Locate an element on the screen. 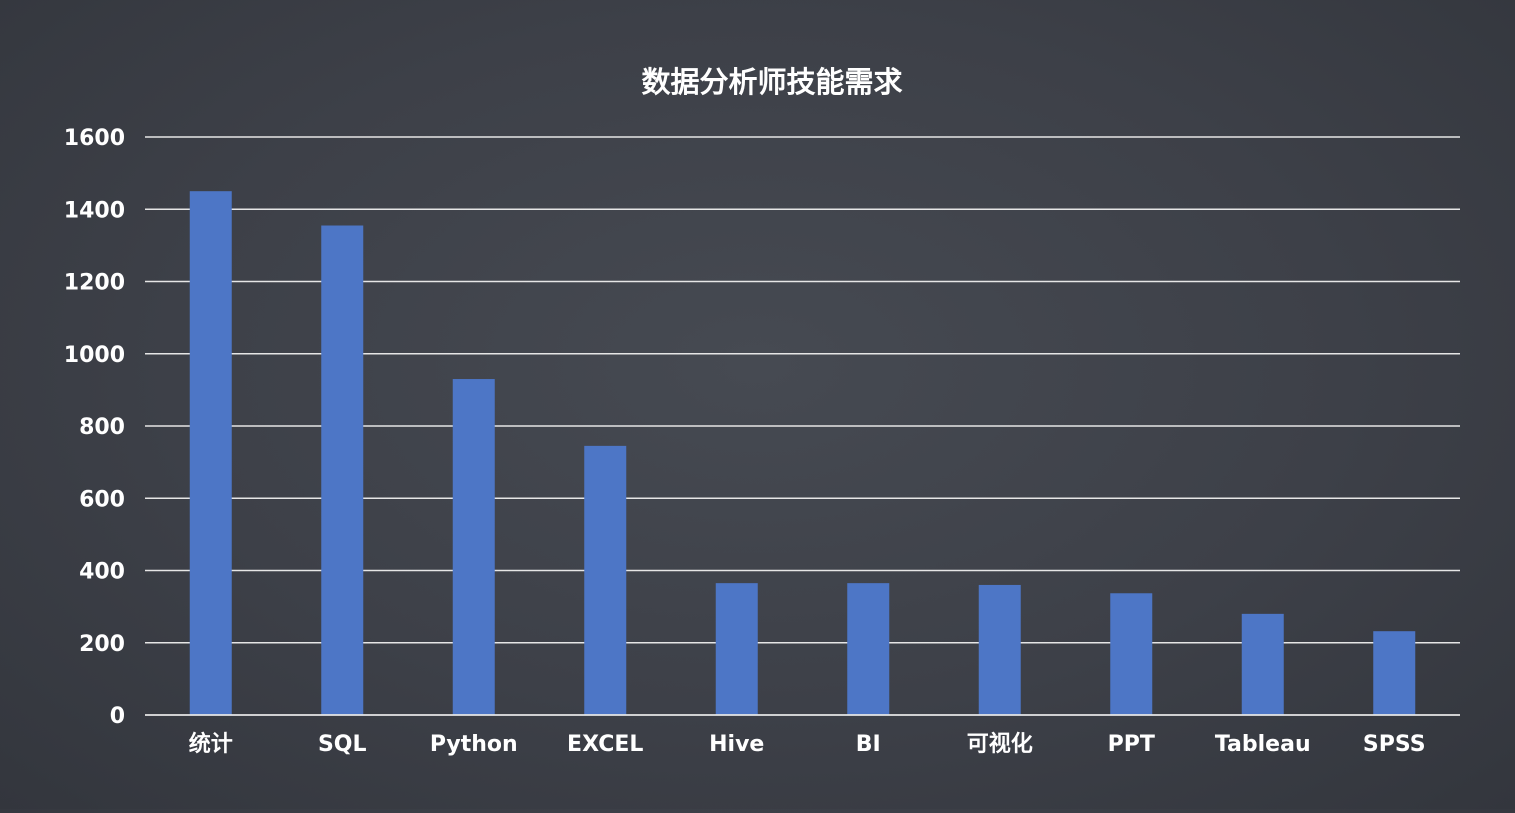 The height and width of the screenshot is (813, 1515). x-tick-label: Python is located at coordinates (474, 744).